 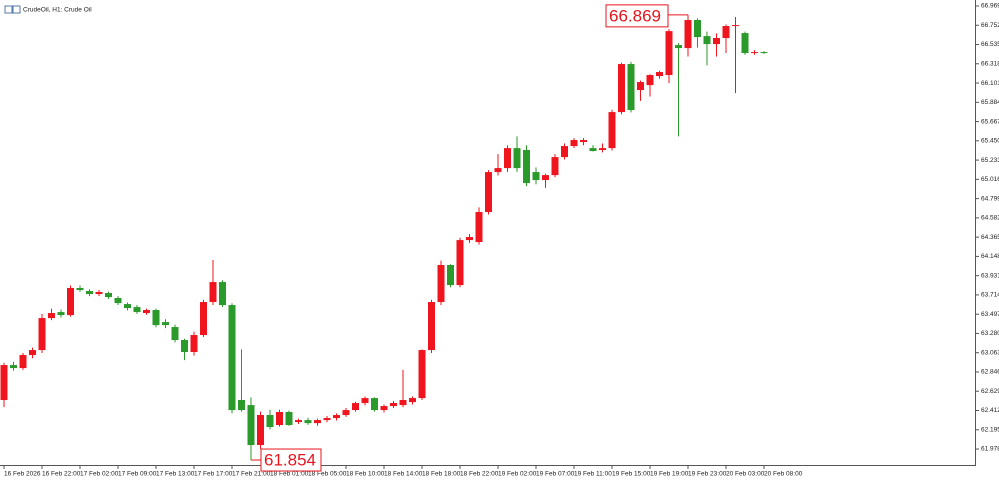 What do you see at coordinates (990, 25) in the screenshot?
I see `y-tick-label: 66.752` at bounding box center [990, 25].